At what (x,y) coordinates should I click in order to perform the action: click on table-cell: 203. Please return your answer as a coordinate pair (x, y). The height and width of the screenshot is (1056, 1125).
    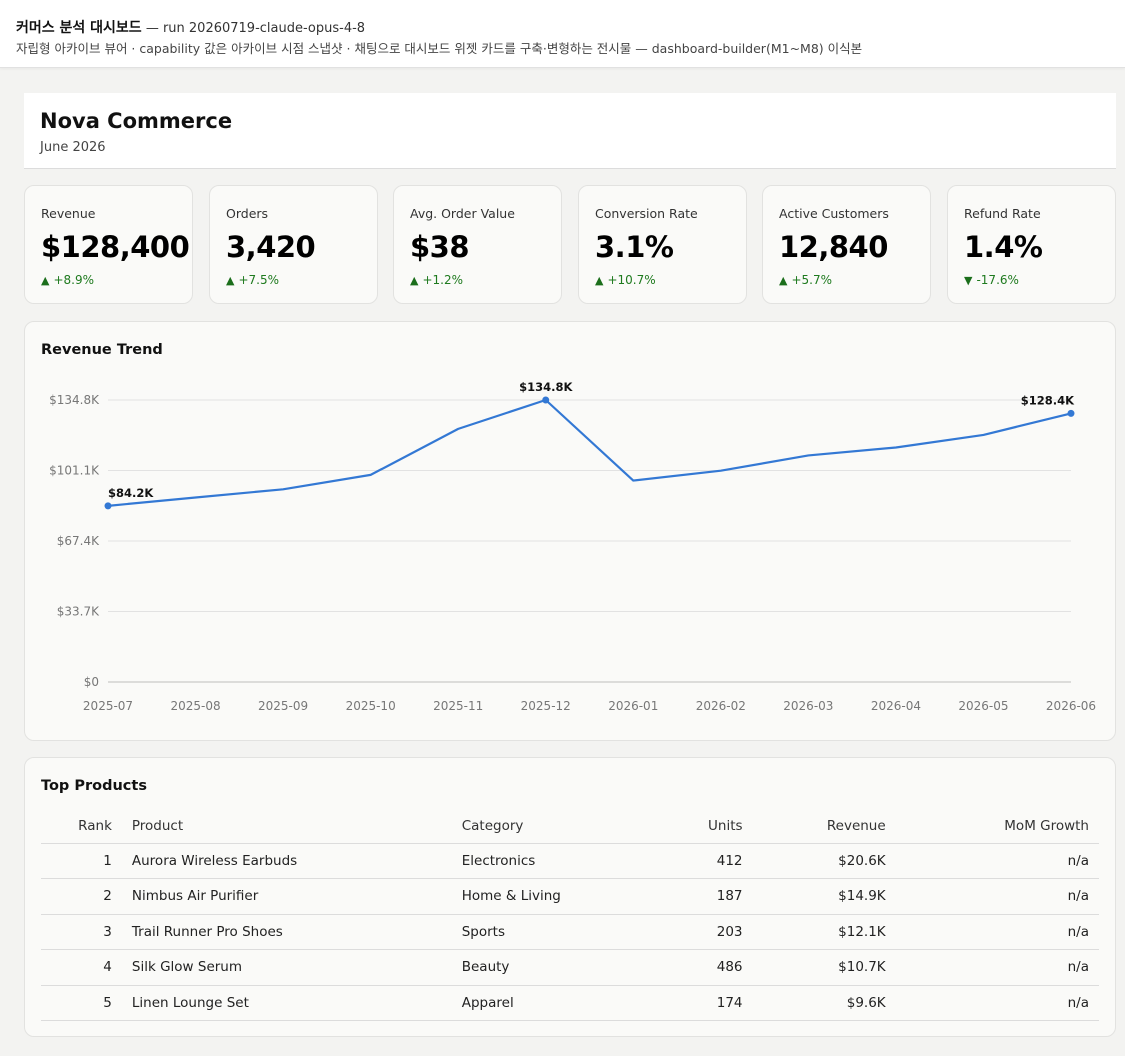
    Looking at the image, I should click on (695, 932).